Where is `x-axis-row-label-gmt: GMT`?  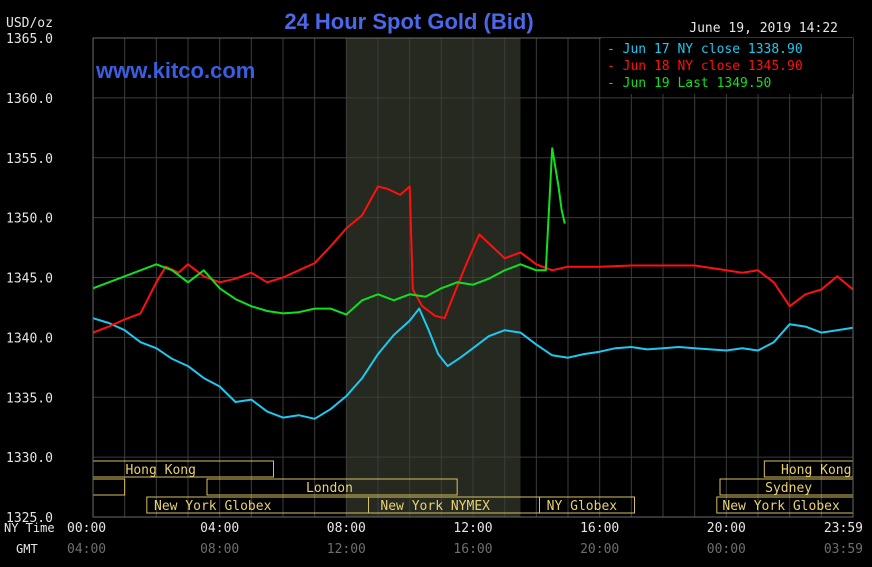
x-axis-row-label-gmt: GMT is located at coordinates (27, 549).